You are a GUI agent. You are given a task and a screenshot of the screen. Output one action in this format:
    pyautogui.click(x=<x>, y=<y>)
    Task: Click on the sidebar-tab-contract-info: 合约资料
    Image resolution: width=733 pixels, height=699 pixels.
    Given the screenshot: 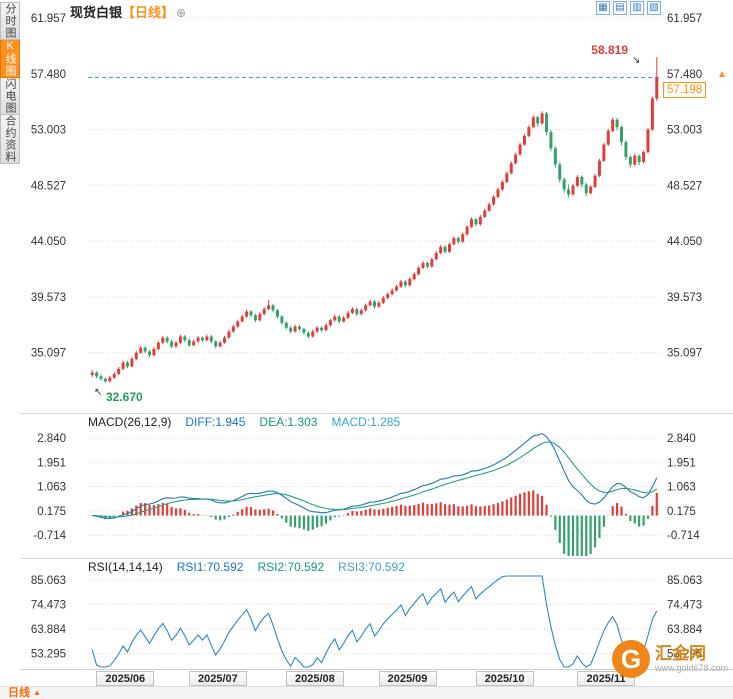 What is the action you would take?
    pyautogui.click(x=10, y=139)
    